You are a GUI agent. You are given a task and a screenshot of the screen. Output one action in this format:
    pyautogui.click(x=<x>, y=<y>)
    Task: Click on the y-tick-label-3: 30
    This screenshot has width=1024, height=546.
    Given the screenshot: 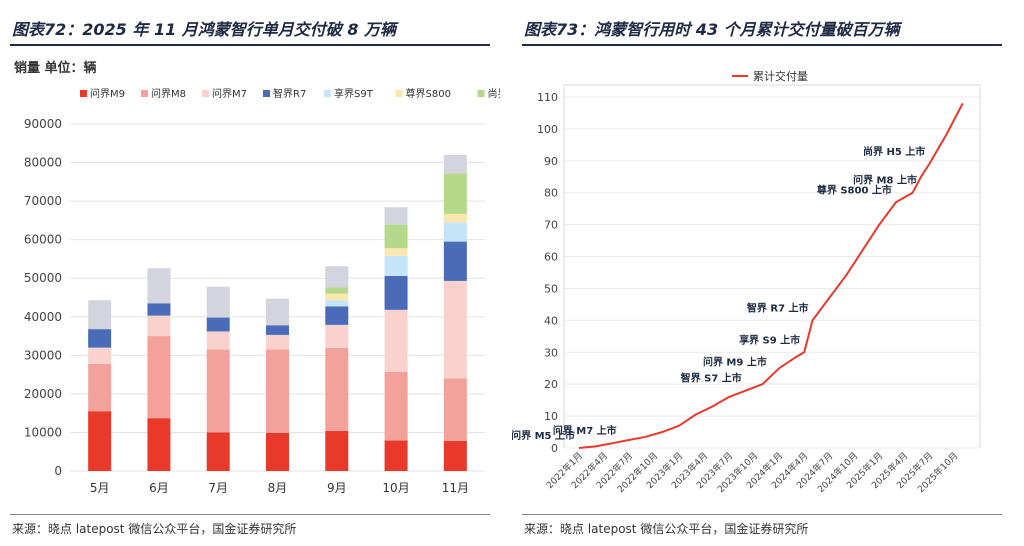 What is the action you would take?
    pyautogui.click(x=551, y=352)
    